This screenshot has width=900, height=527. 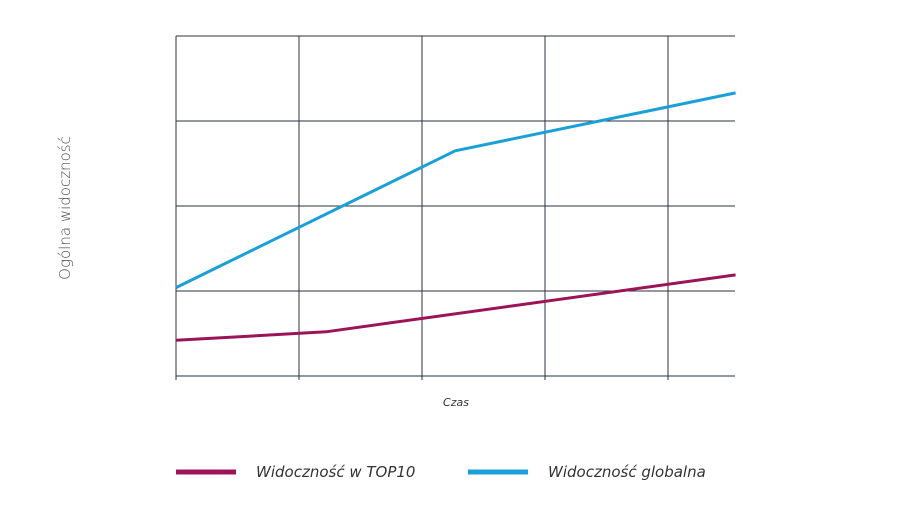 What do you see at coordinates (441, 472) in the screenshot?
I see `legend: Widoczność w TOP10 Widoczność globalna` at bounding box center [441, 472].